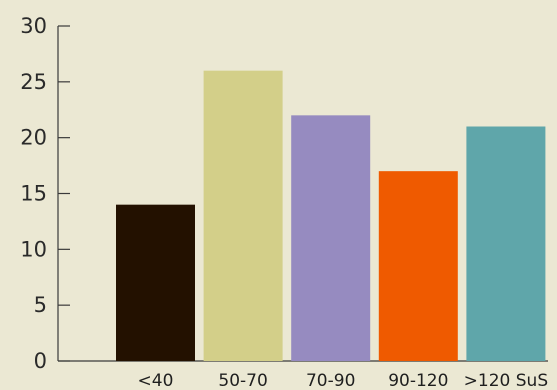  I want to click on y-tick-label: 25, so click(33, 82).